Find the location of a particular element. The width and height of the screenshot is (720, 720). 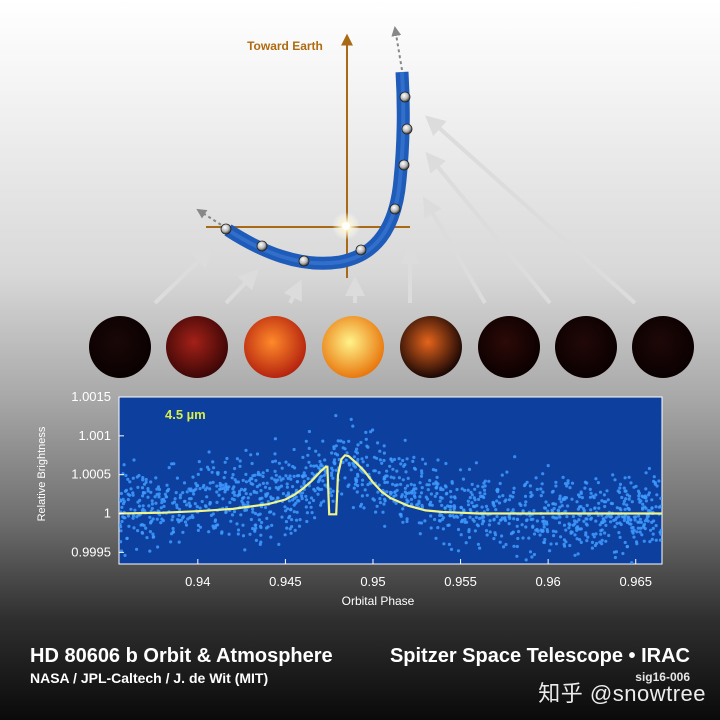

orbit-track-highlight is located at coordinates (316, 168).